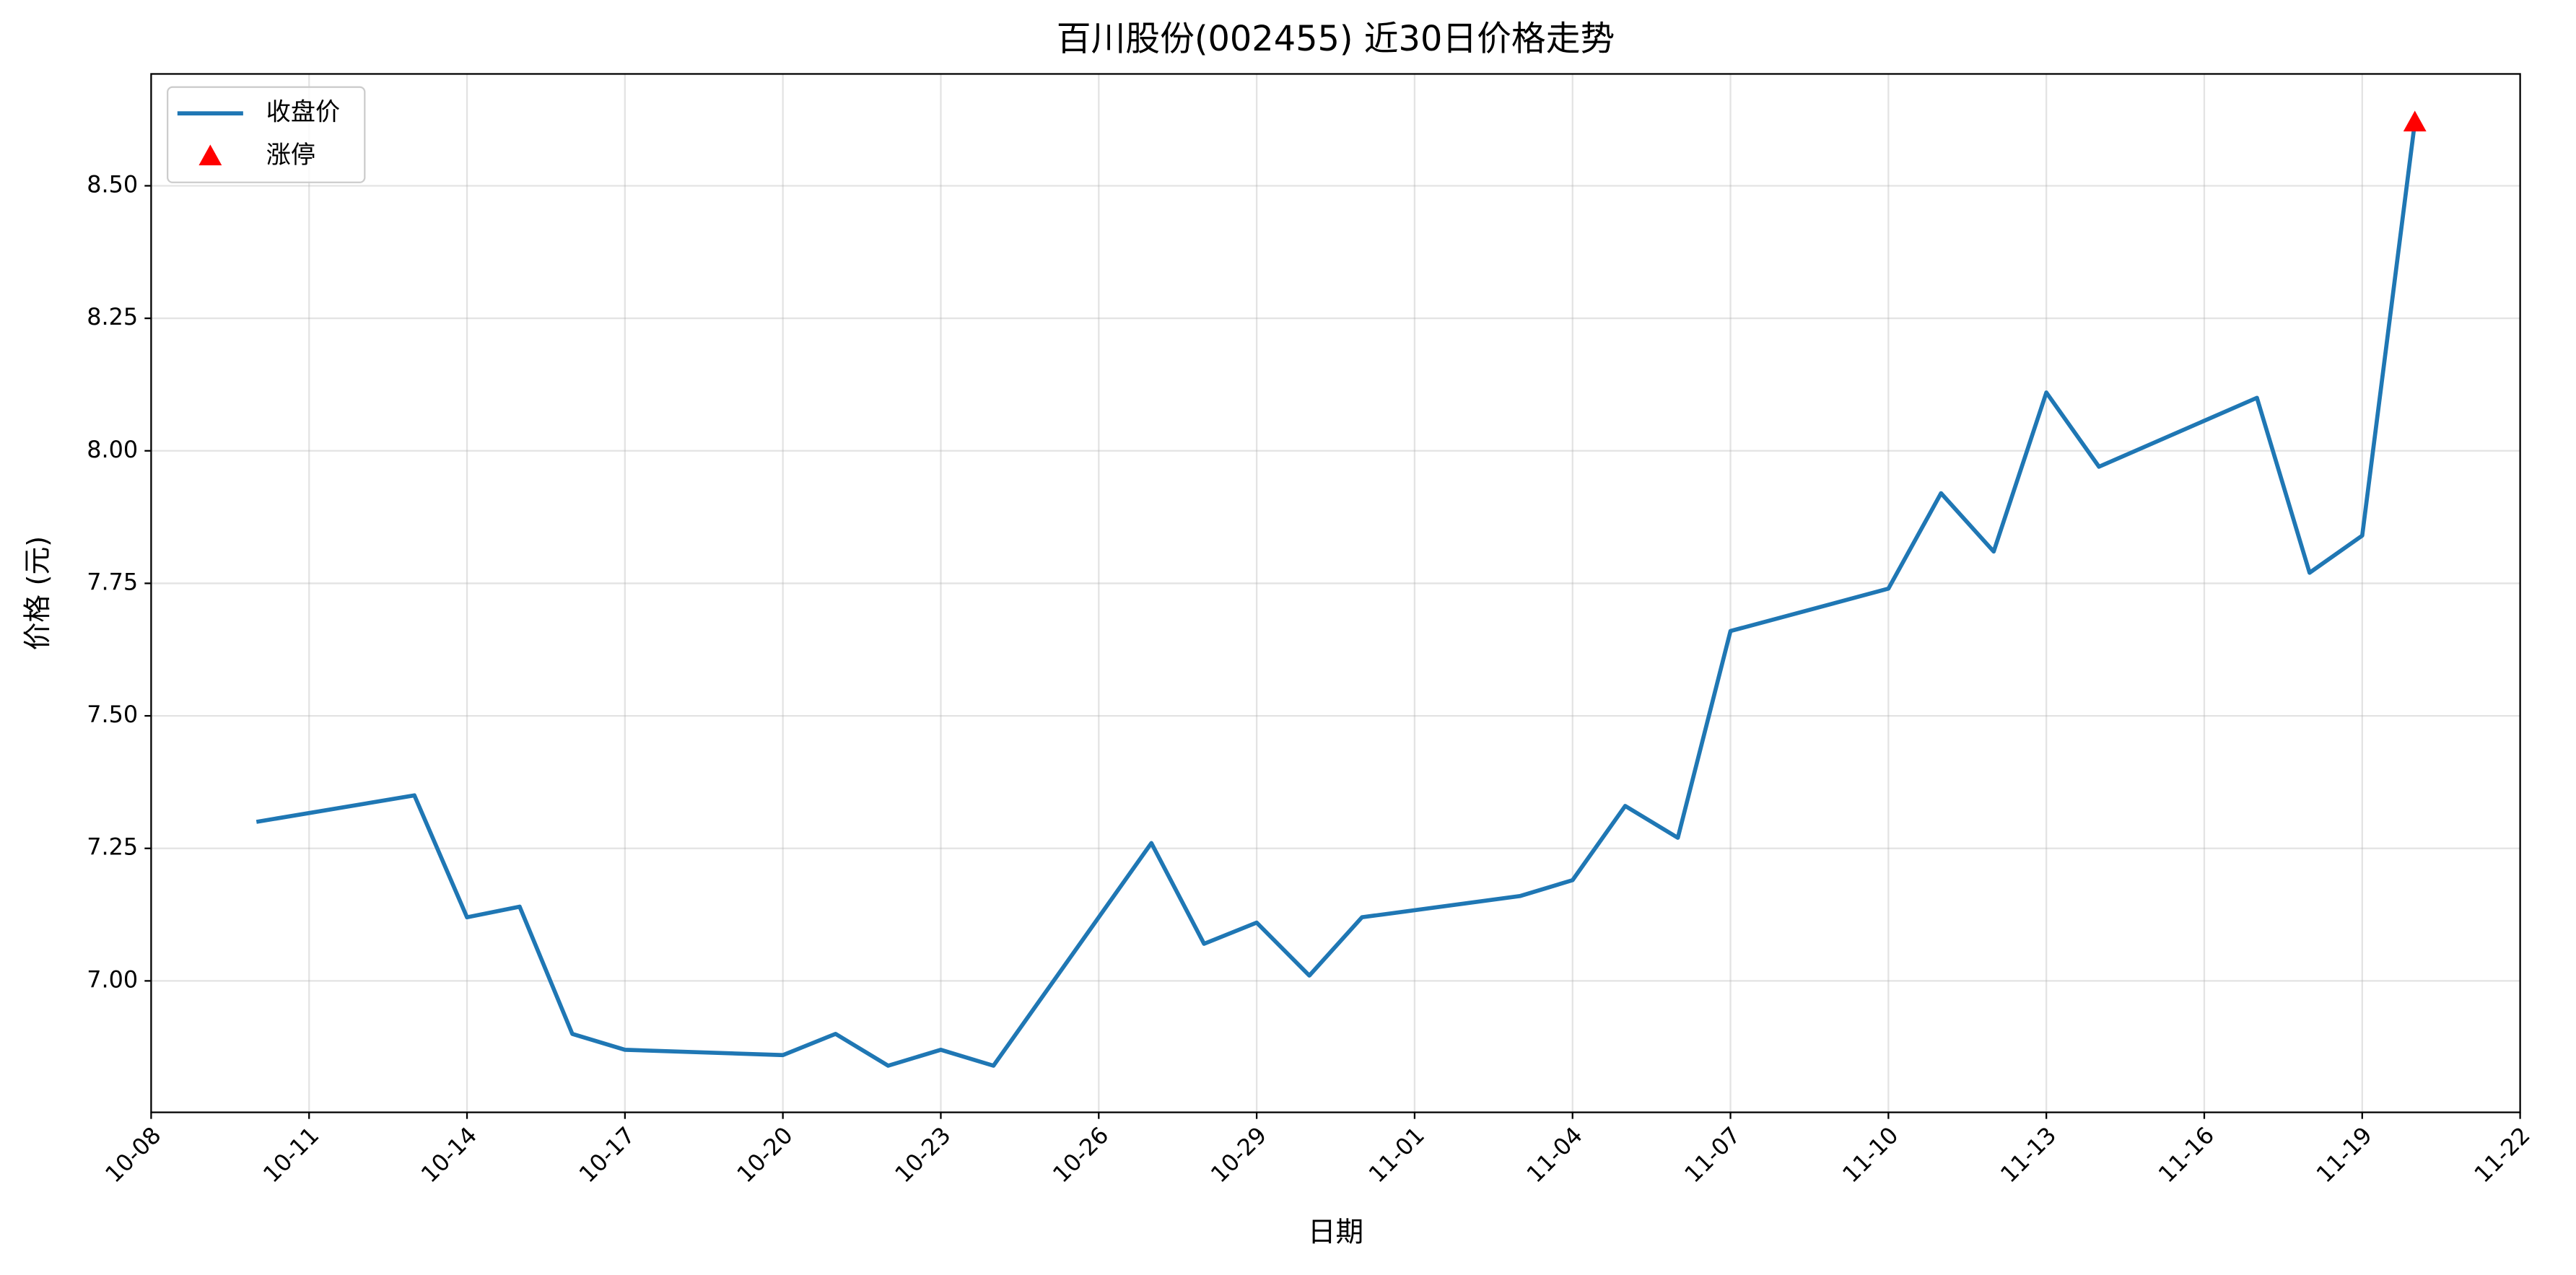 The height and width of the screenshot is (1275, 2576). Describe the element at coordinates (764, 1154) in the screenshot. I see `x-tick-label: 10-20` at that location.